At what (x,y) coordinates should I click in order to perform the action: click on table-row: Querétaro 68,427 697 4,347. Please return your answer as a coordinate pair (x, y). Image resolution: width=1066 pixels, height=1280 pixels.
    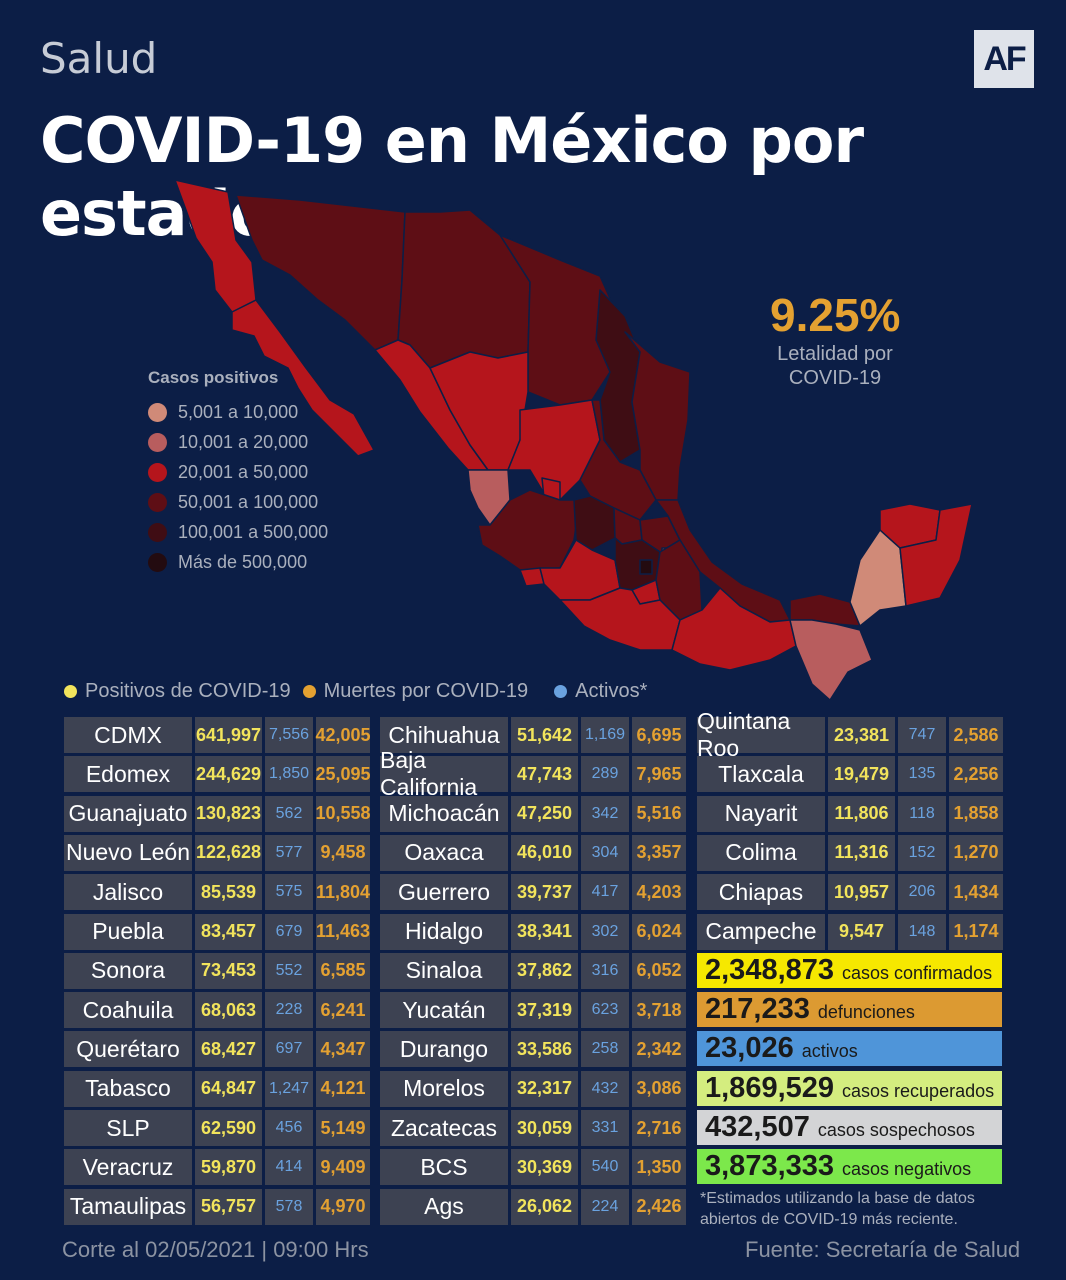
    Looking at the image, I should click on (218, 1049).